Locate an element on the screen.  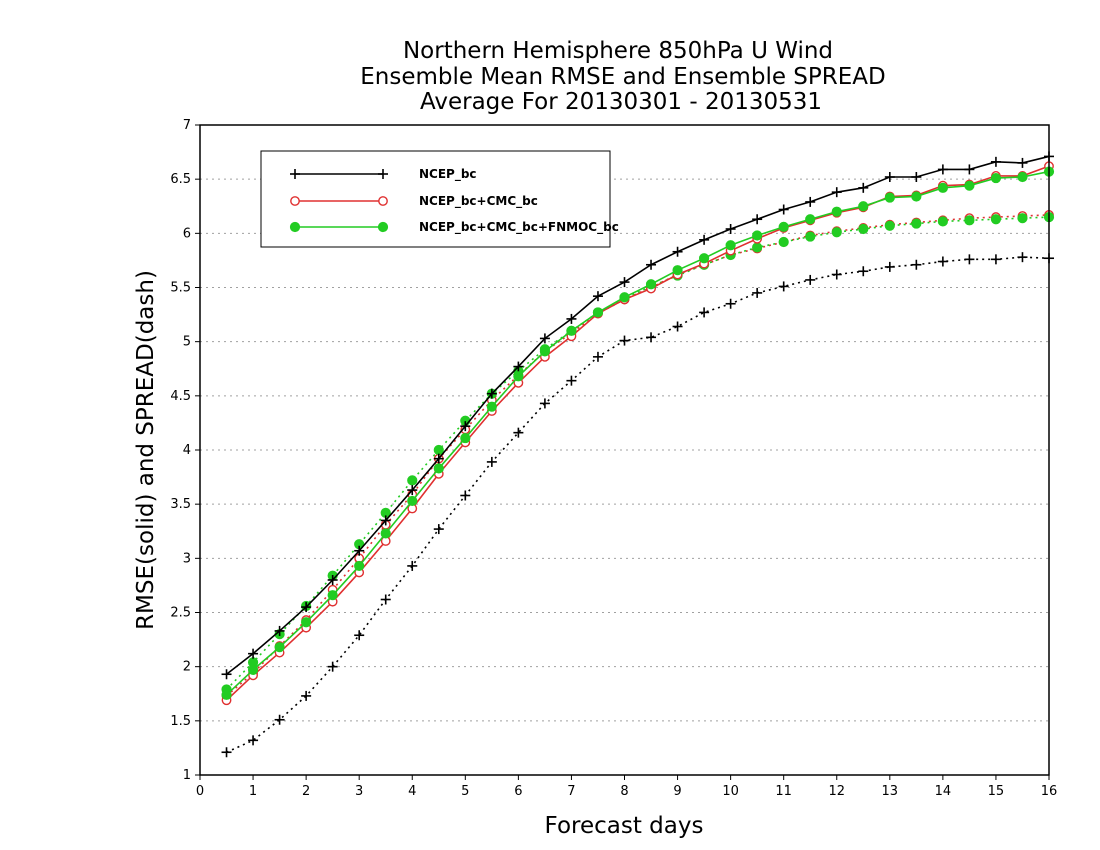
x-tick-label: 1 is located at coordinates (253, 791).